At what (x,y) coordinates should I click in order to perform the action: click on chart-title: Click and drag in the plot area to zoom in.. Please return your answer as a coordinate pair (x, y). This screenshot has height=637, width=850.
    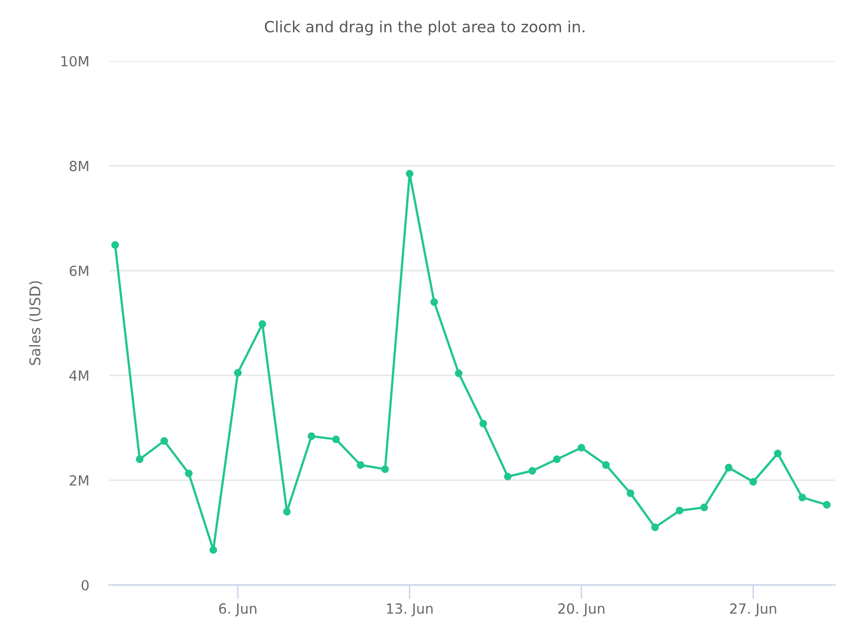
    Looking at the image, I should click on (424, 28).